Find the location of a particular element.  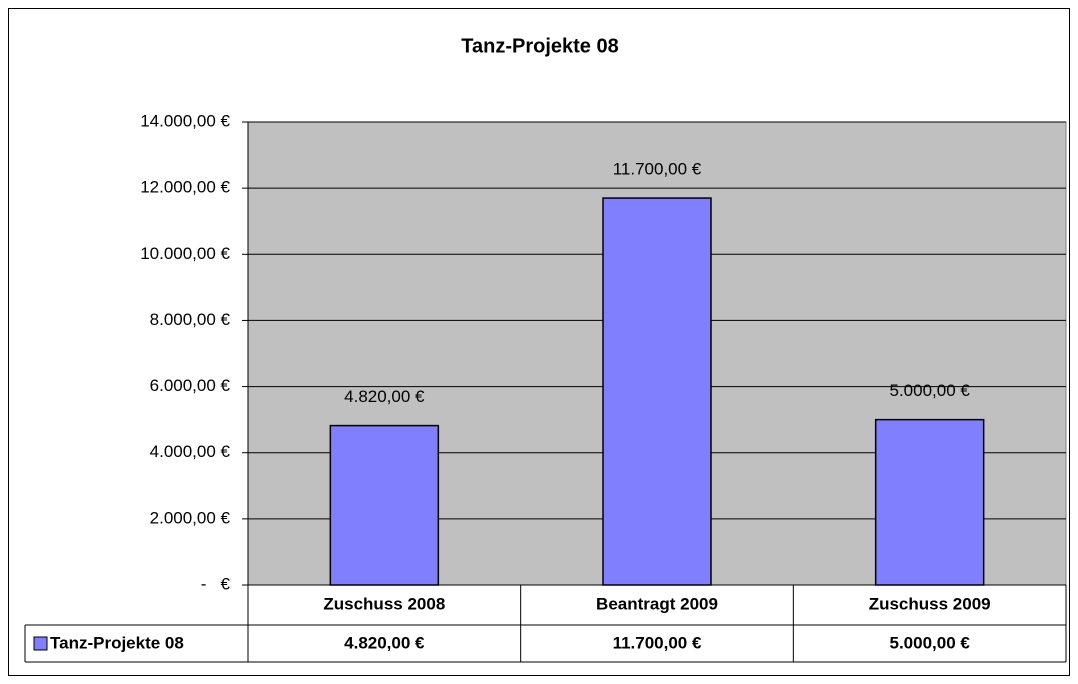

x-tick-label: Beantragt 2009 is located at coordinates (657, 603).